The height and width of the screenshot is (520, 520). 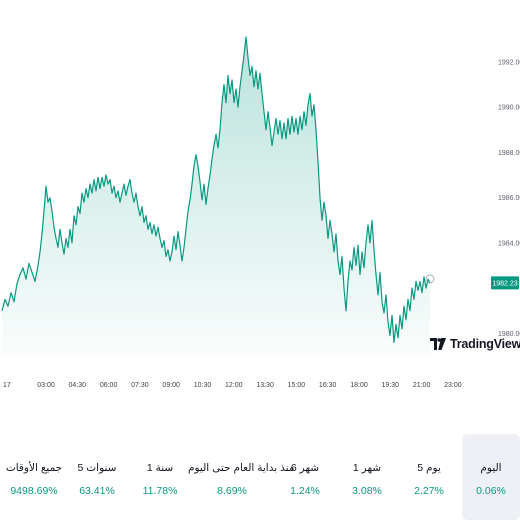 I want to click on x-tick-label: 06:00, so click(x=109, y=385).